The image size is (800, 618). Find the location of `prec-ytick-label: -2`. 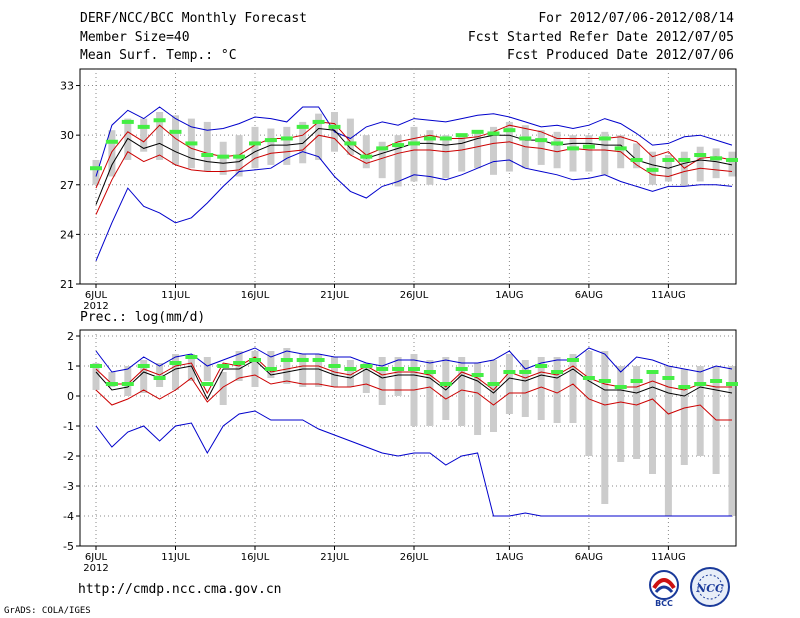

prec-ytick-label: -2 is located at coordinates (68, 456).